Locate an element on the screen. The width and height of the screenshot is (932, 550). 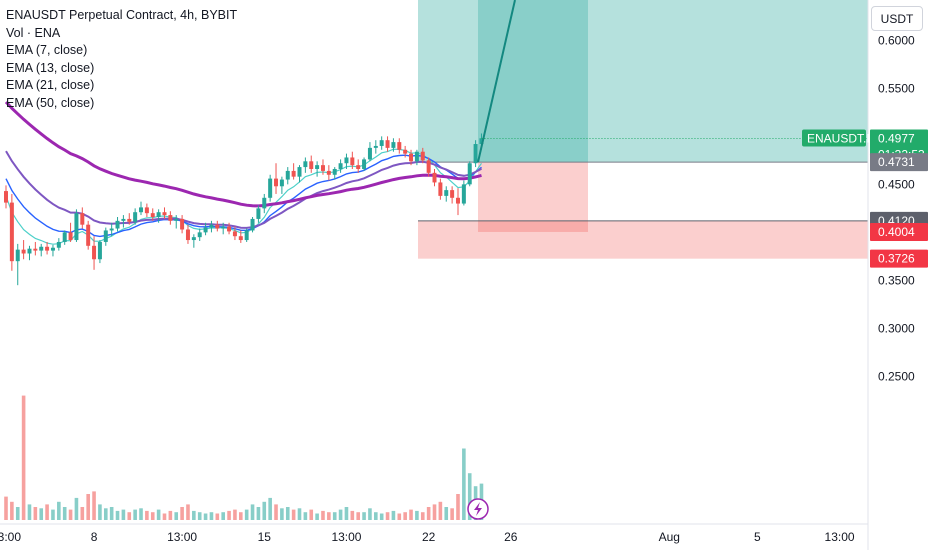
bolt-icon is located at coordinates (478, 509).